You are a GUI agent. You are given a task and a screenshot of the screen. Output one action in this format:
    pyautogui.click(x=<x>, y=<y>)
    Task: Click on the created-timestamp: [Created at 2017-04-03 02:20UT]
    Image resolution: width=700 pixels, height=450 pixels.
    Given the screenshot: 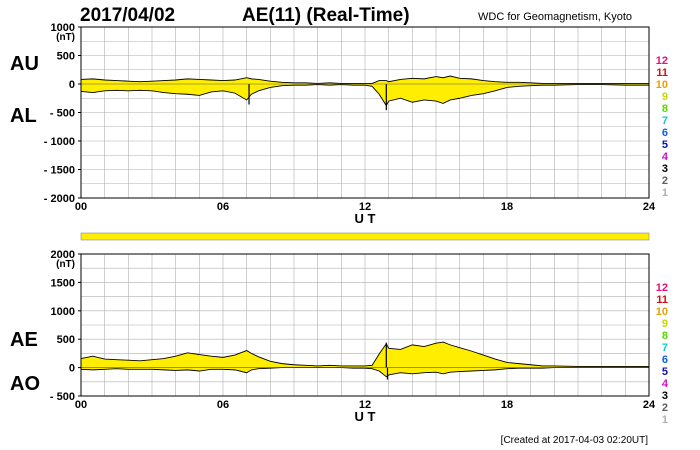 What is the action you would take?
    pyautogui.click(x=575, y=440)
    